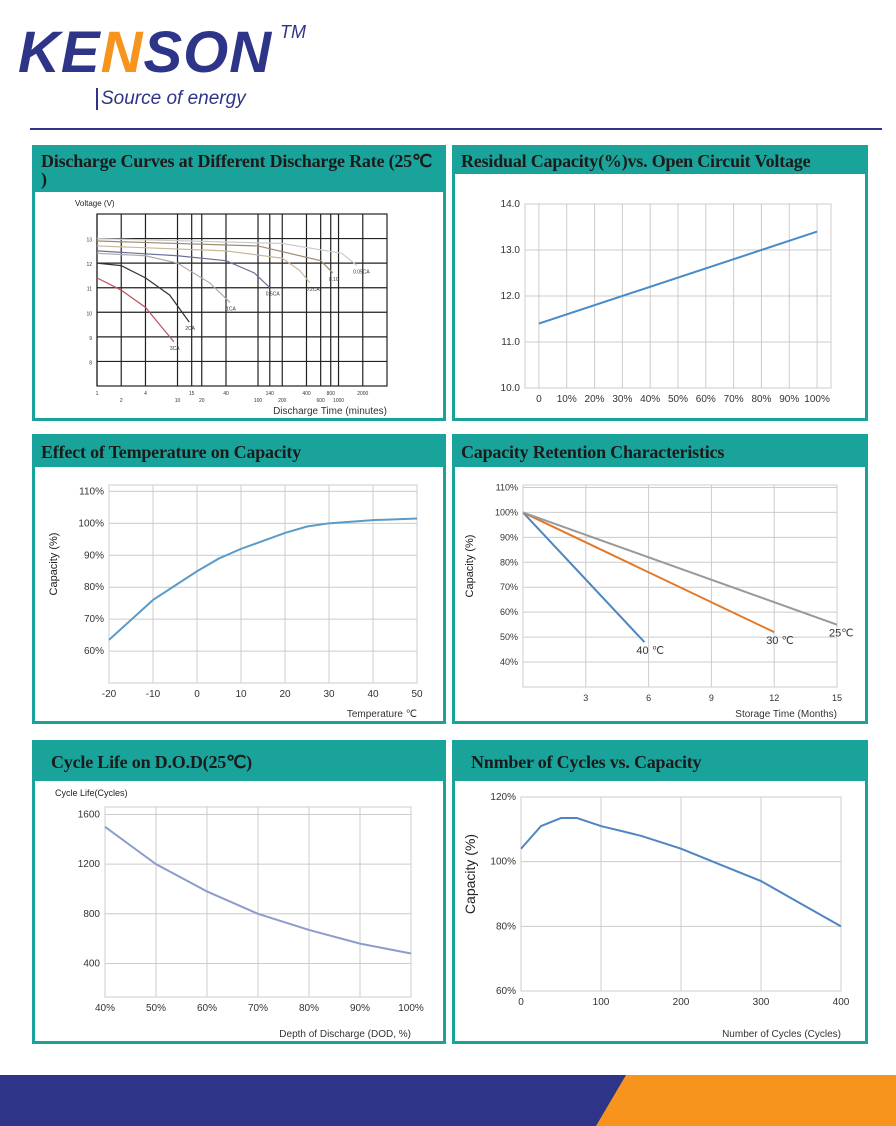 The width and height of the screenshot is (896, 1126). I want to click on y-tick-label: 8, so click(90, 363).